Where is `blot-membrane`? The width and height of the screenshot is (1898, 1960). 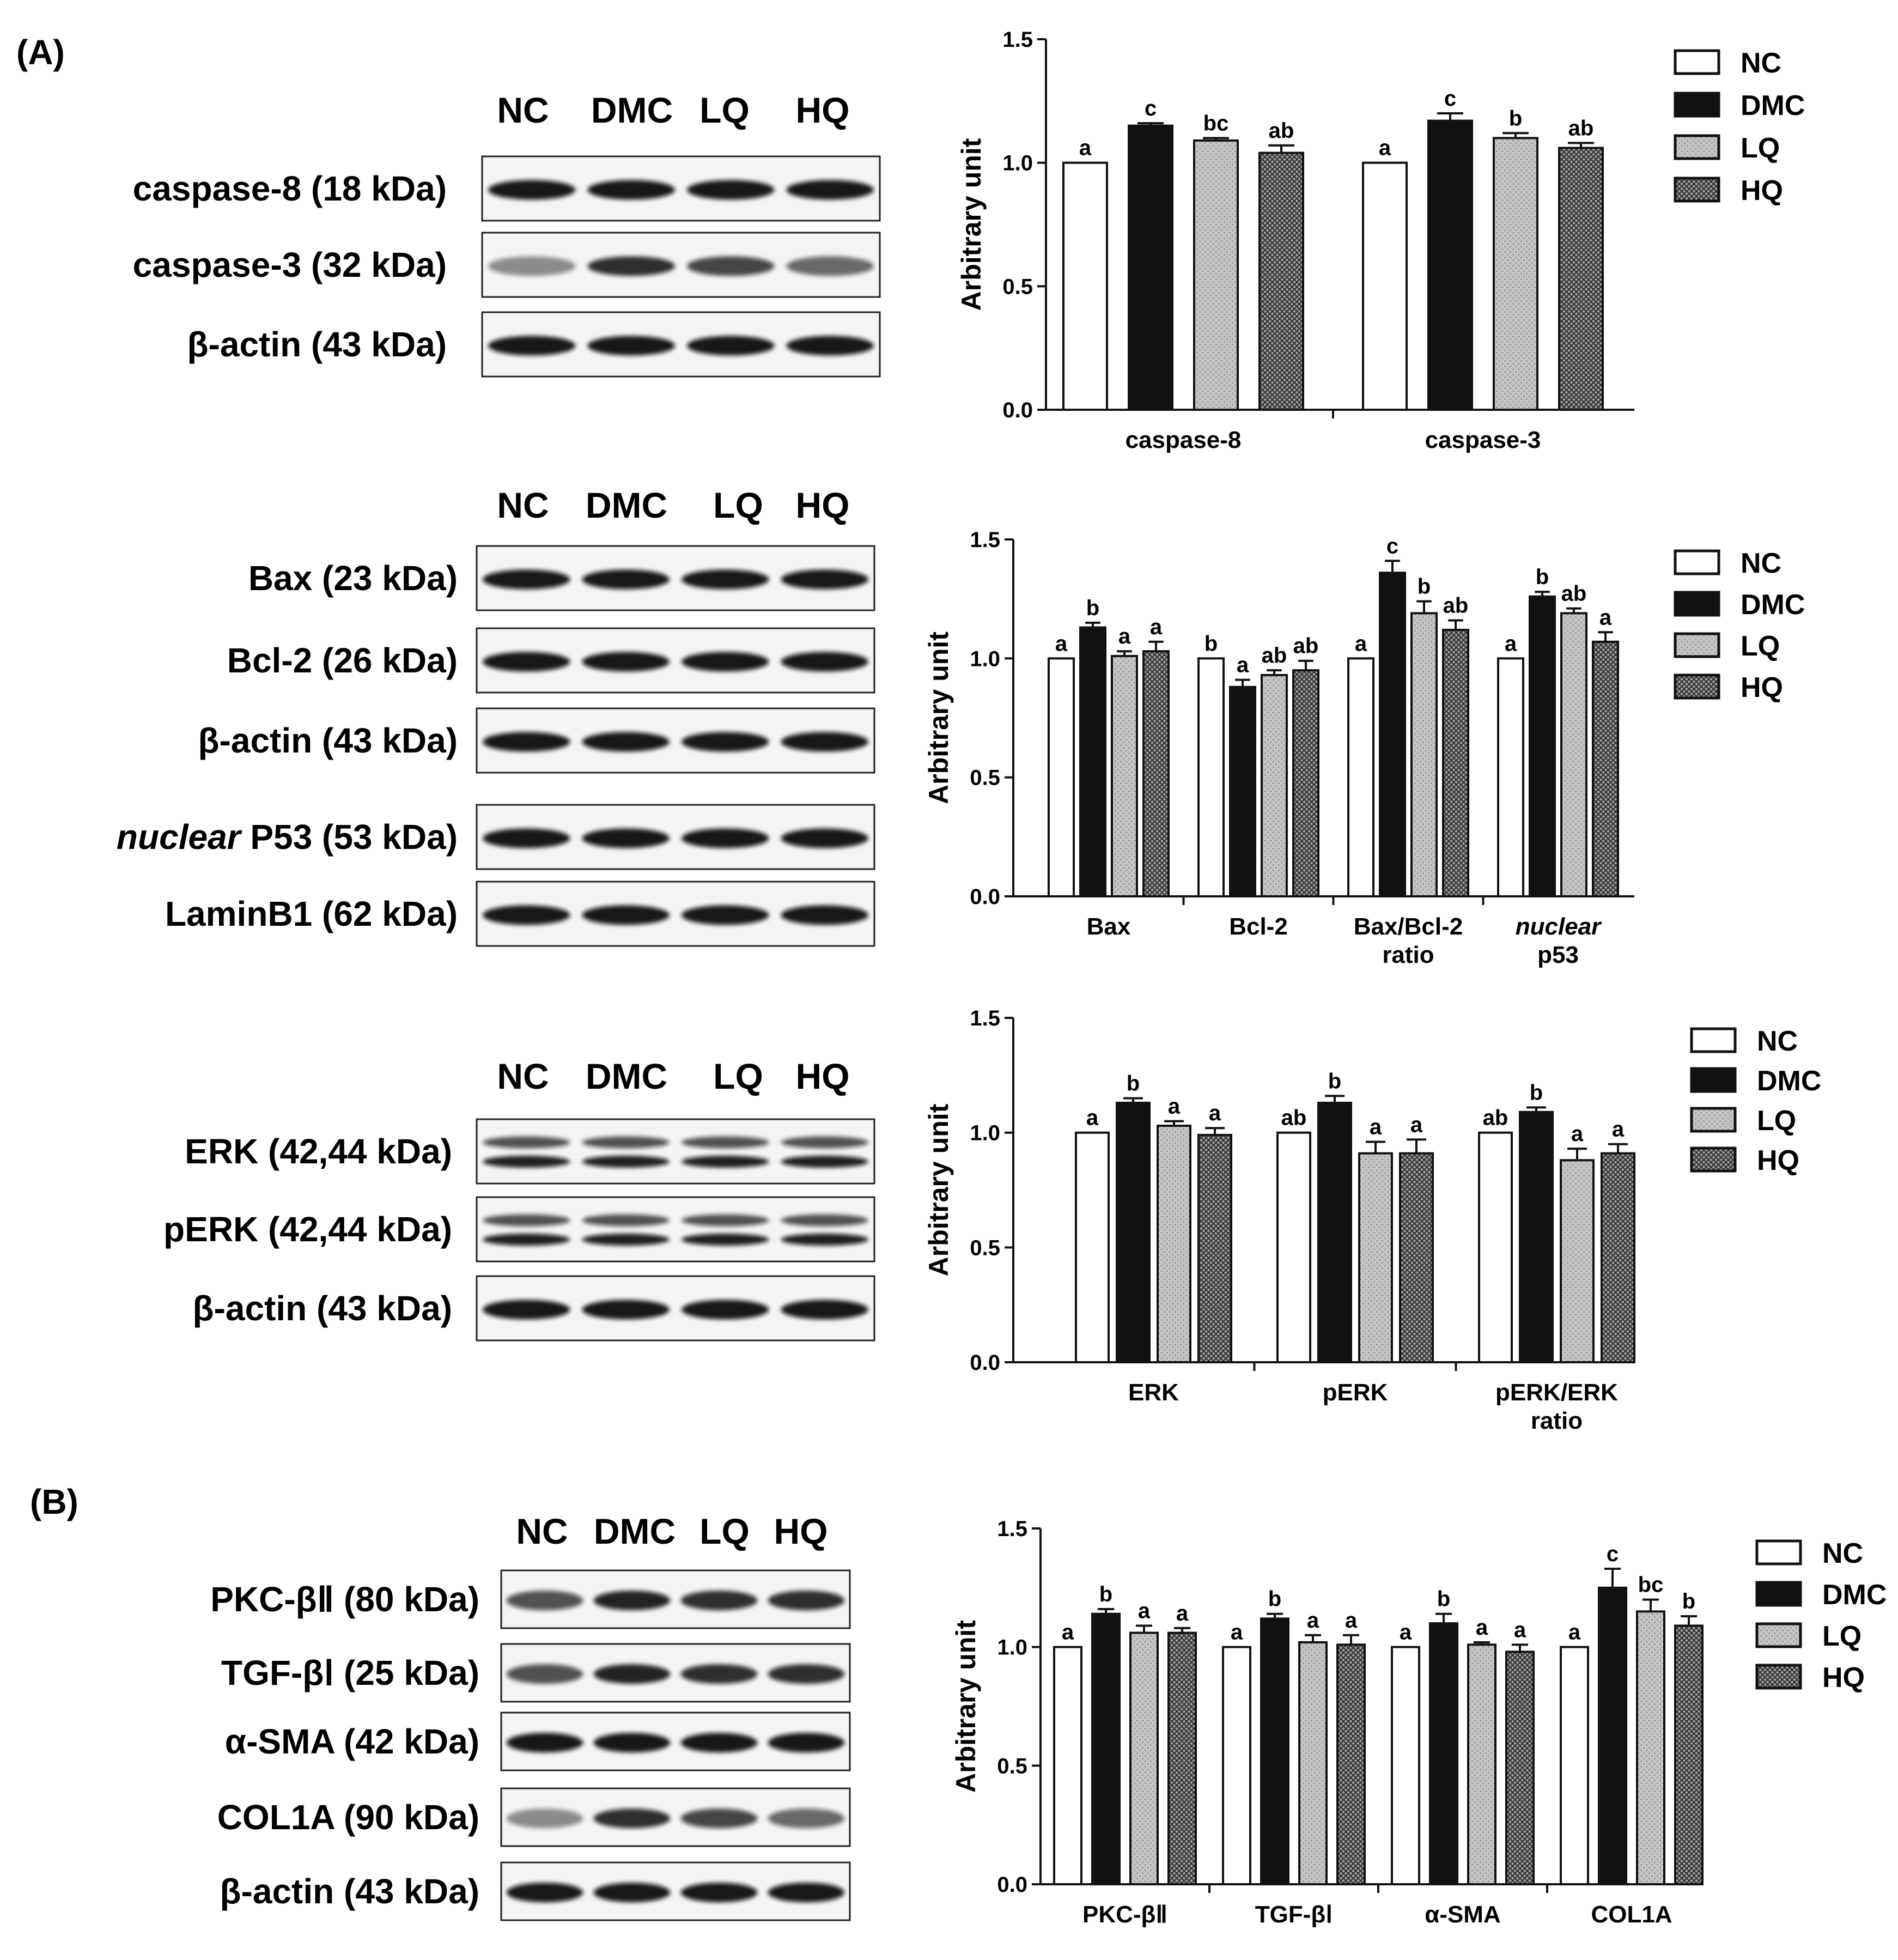 blot-membrane is located at coordinates (675, 1151).